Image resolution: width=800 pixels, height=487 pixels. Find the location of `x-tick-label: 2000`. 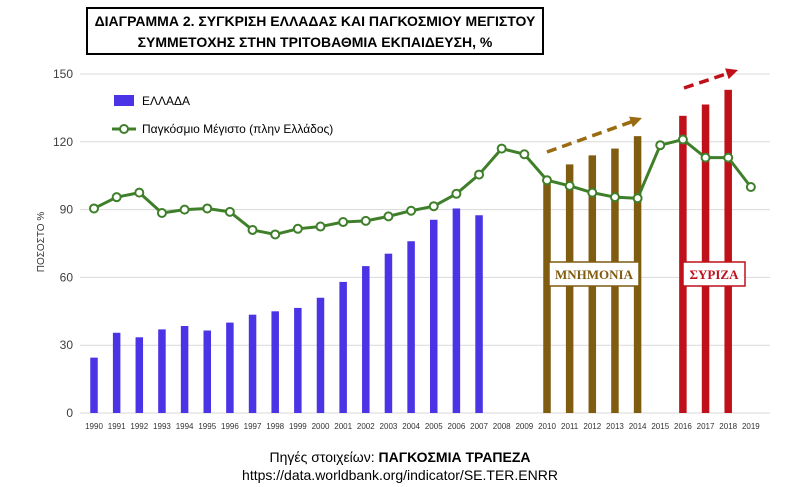

x-tick-label: 2000 is located at coordinates (321, 426).